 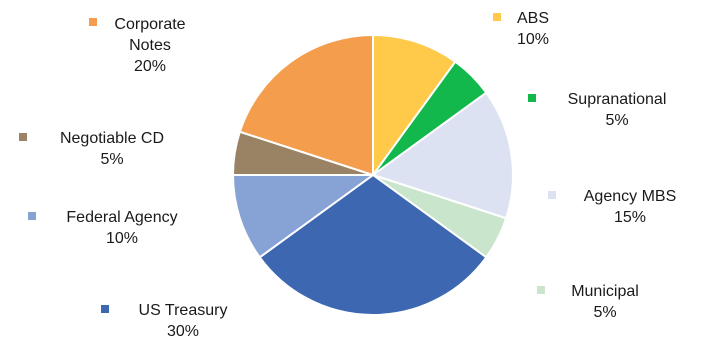 I want to click on slice-label-corporate-notes-line-2: Notes, so click(x=150, y=45).